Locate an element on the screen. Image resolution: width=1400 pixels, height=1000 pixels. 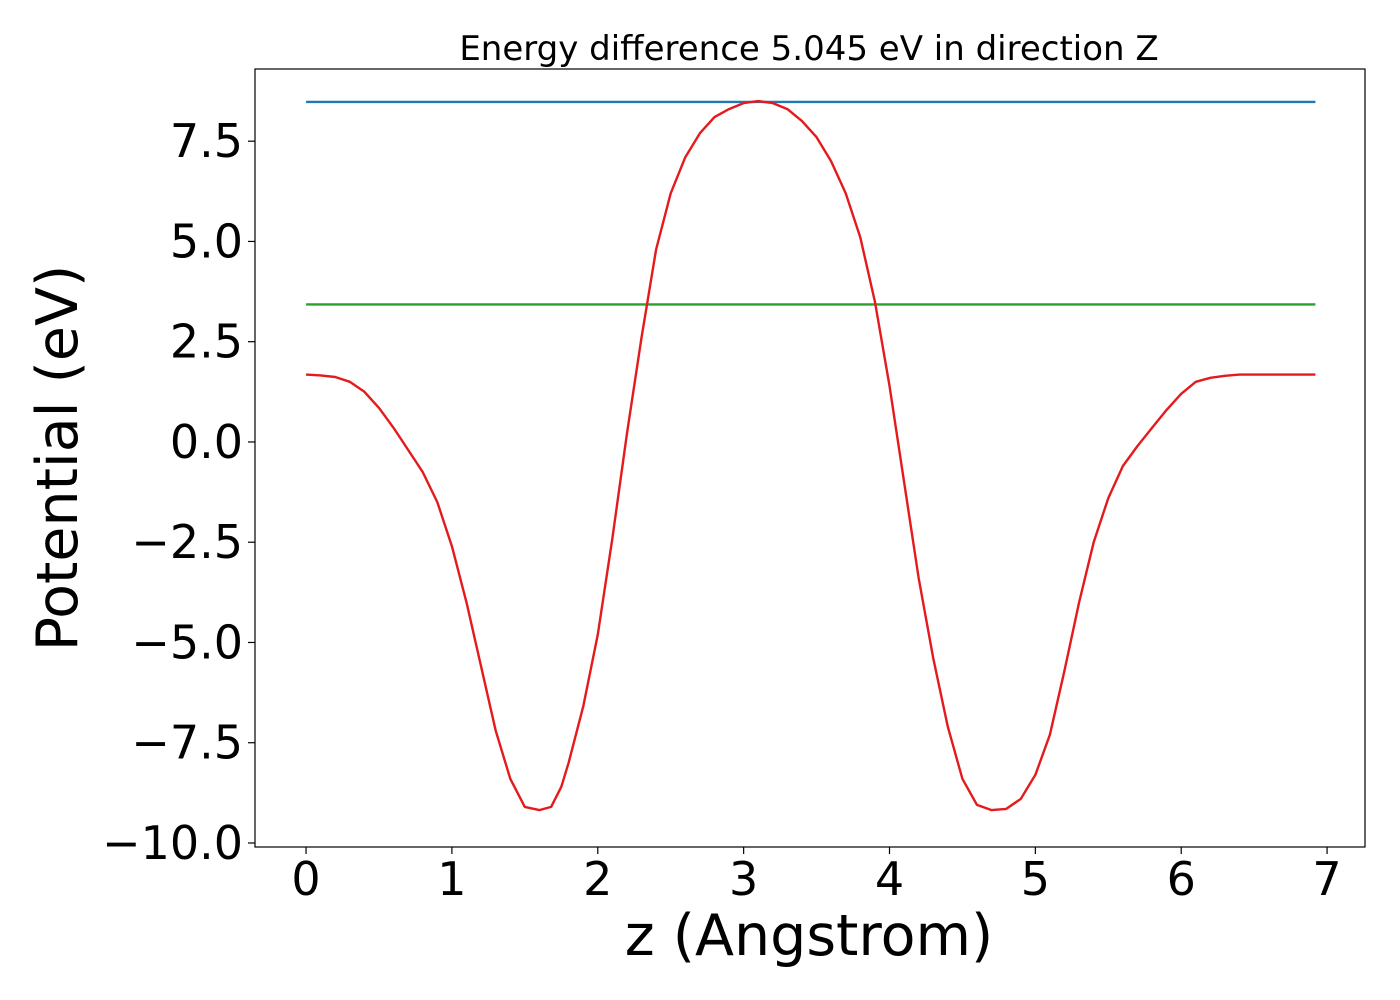
x-axis: 0 1 2 3 4 5 6 7 is located at coordinates (816, 876).